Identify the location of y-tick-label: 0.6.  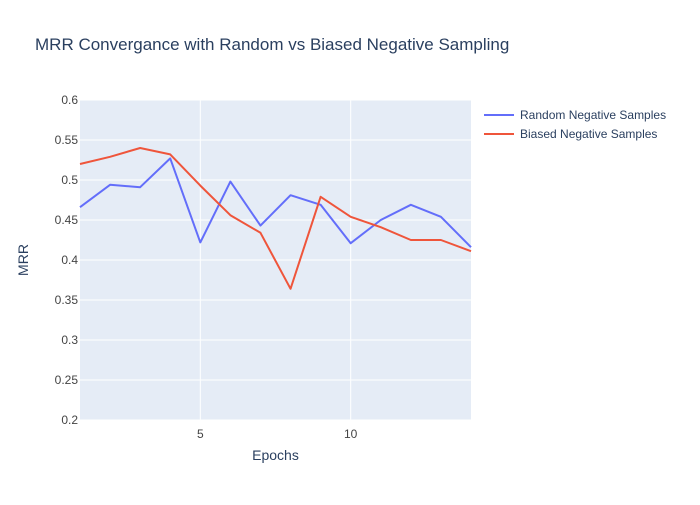
(69, 100).